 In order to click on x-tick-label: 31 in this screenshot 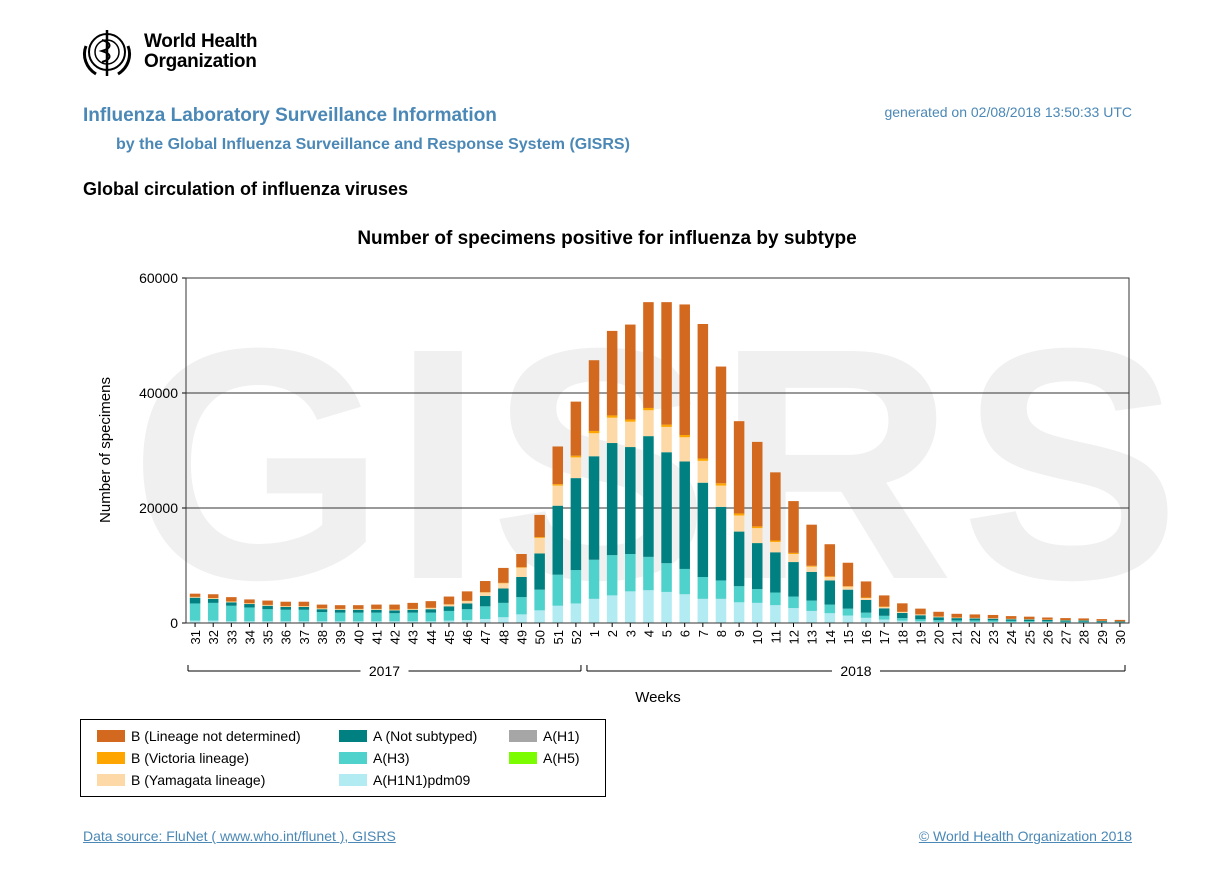, I will do `click(195, 637)`.